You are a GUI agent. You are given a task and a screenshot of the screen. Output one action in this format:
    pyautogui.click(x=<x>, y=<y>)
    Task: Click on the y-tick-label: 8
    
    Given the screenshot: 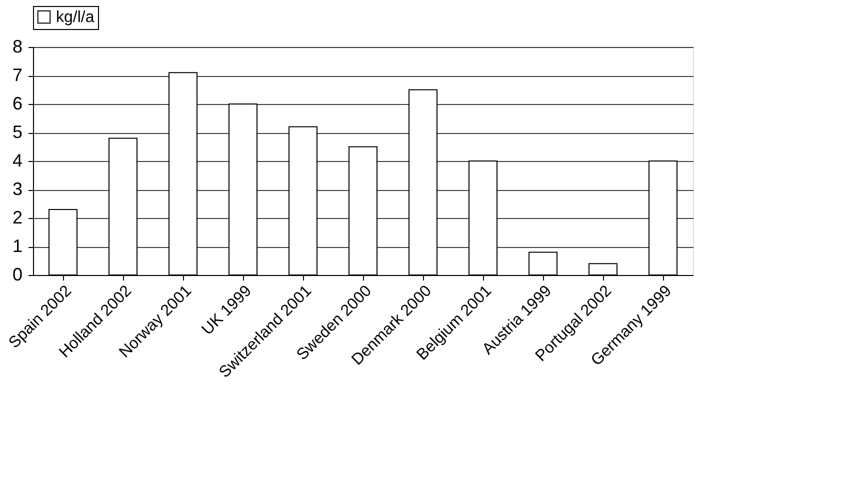 What is the action you would take?
    pyautogui.click(x=17, y=46)
    